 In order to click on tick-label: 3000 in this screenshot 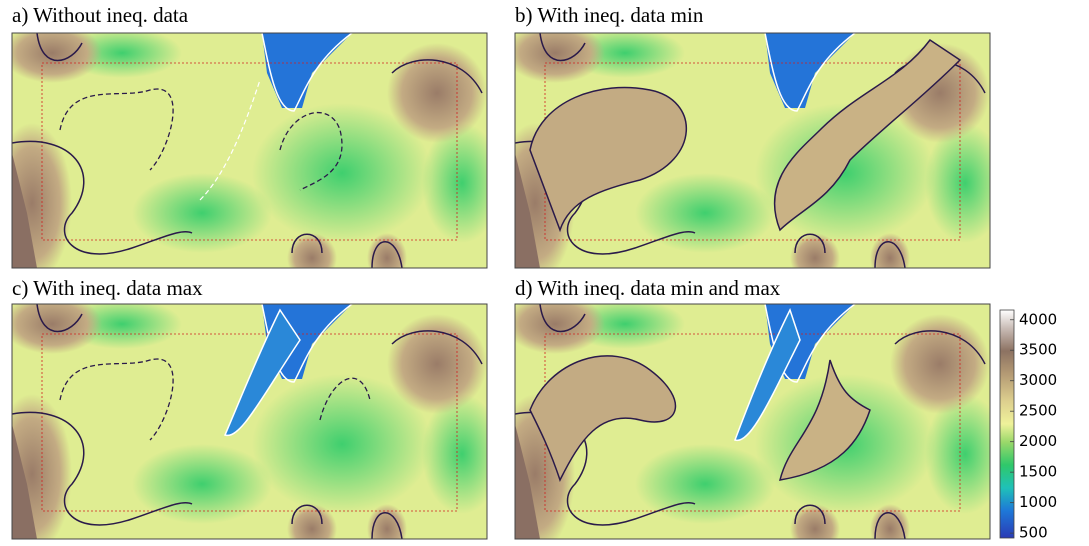, I will do `click(1038, 380)`.